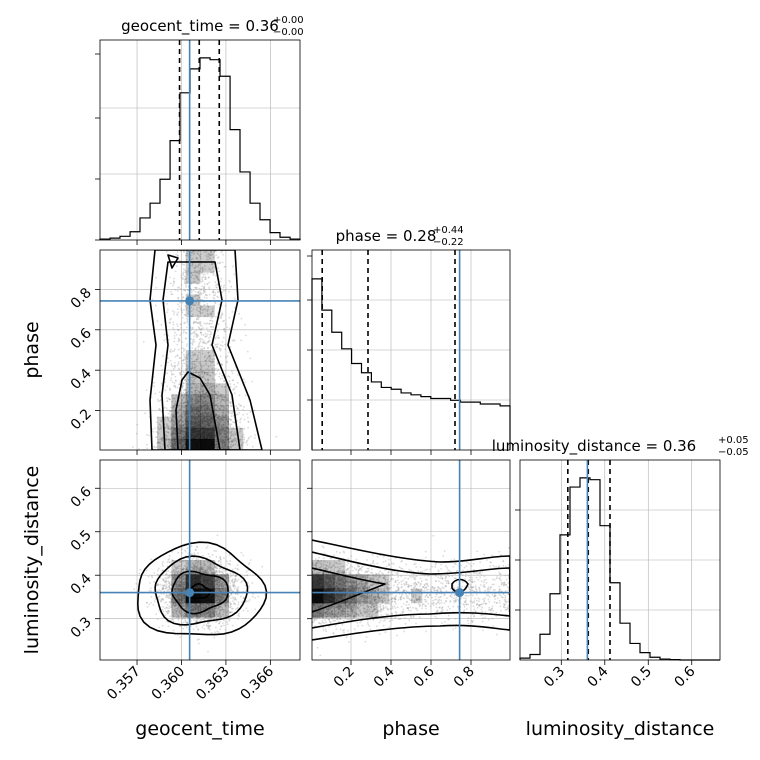 The height and width of the screenshot is (760, 760). I want to click on title-phase-upper: +0.44, so click(448, 230).